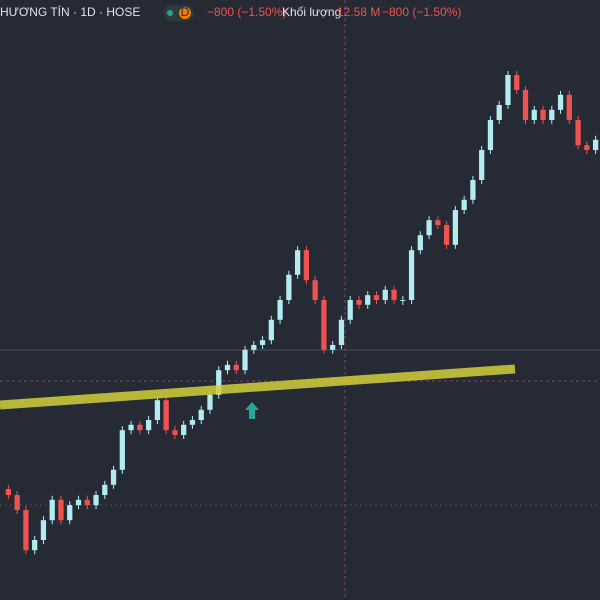  Describe the element at coordinates (70, 11) in the screenshot. I see `symbol: HƯƠNG TÍN · 1D · HOSE` at that location.